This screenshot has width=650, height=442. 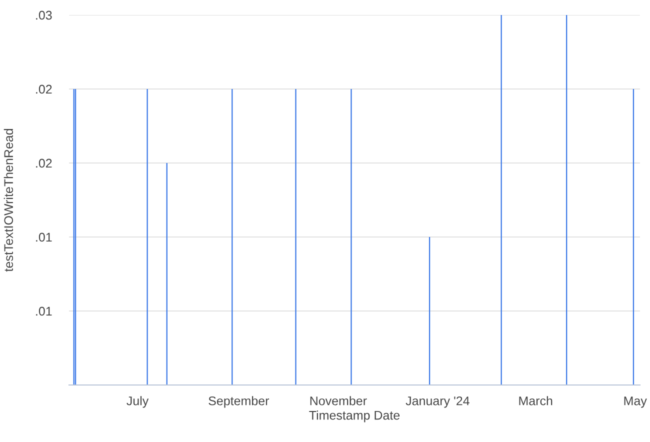 What do you see at coordinates (338, 401) in the screenshot?
I see `x-tick-label: November` at bounding box center [338, 401].